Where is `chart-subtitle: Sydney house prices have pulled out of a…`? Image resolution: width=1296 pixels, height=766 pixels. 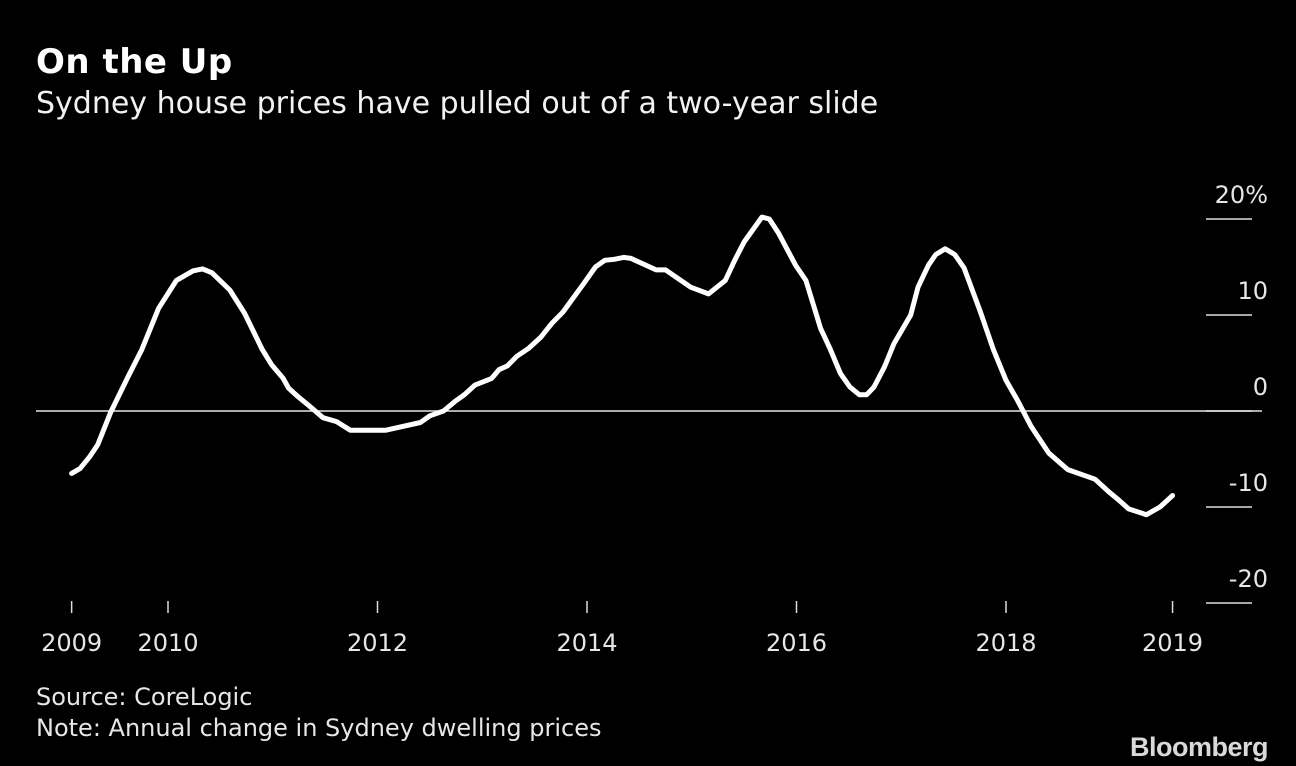 chart-subtitle: Sydney house prices have pulled out of a… is located at coordinates (457, 103).